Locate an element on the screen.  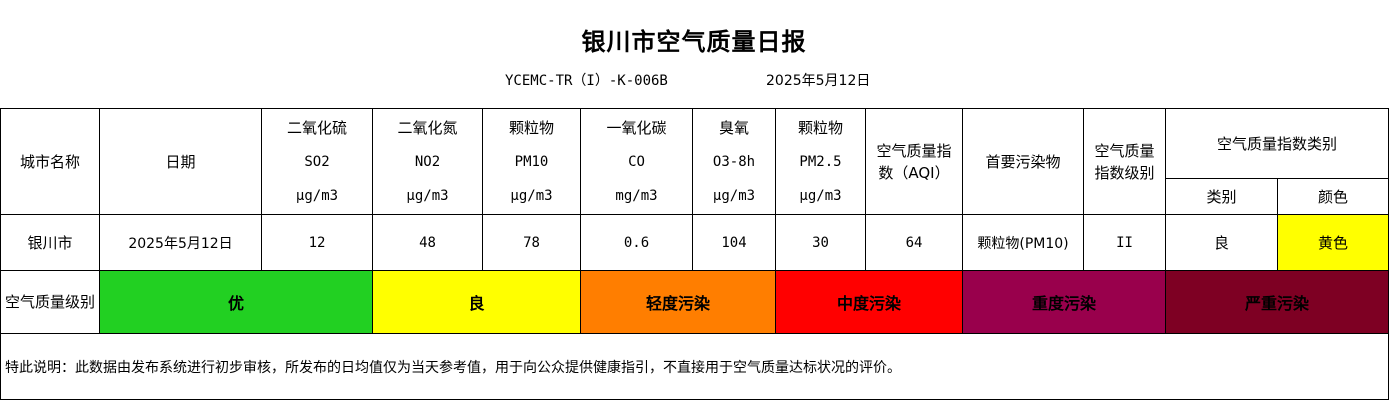
header-pm10-code: PM10 is located at coordinates (531, 161).